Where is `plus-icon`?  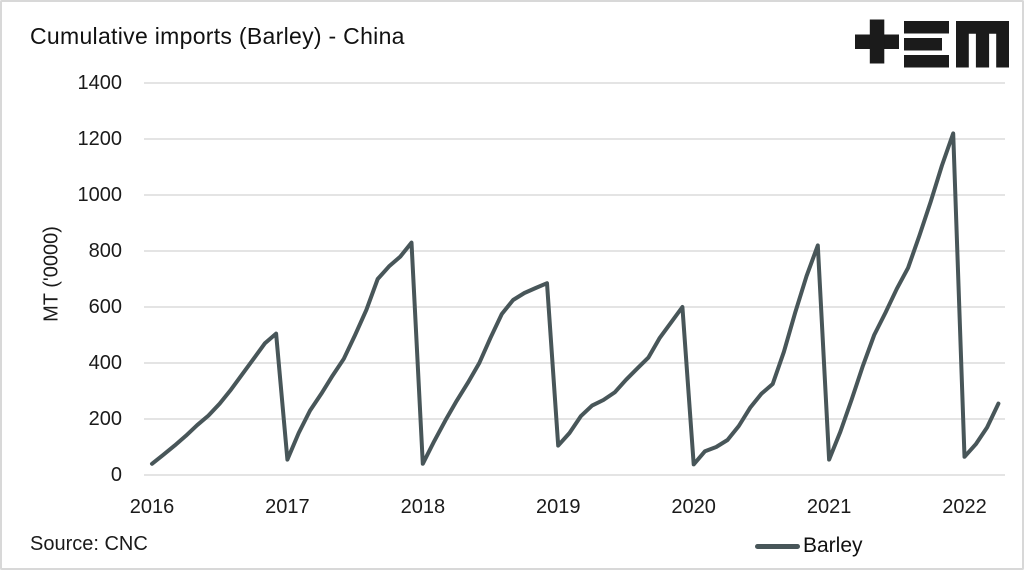
plus-icon is located at coordinates (877, 41).